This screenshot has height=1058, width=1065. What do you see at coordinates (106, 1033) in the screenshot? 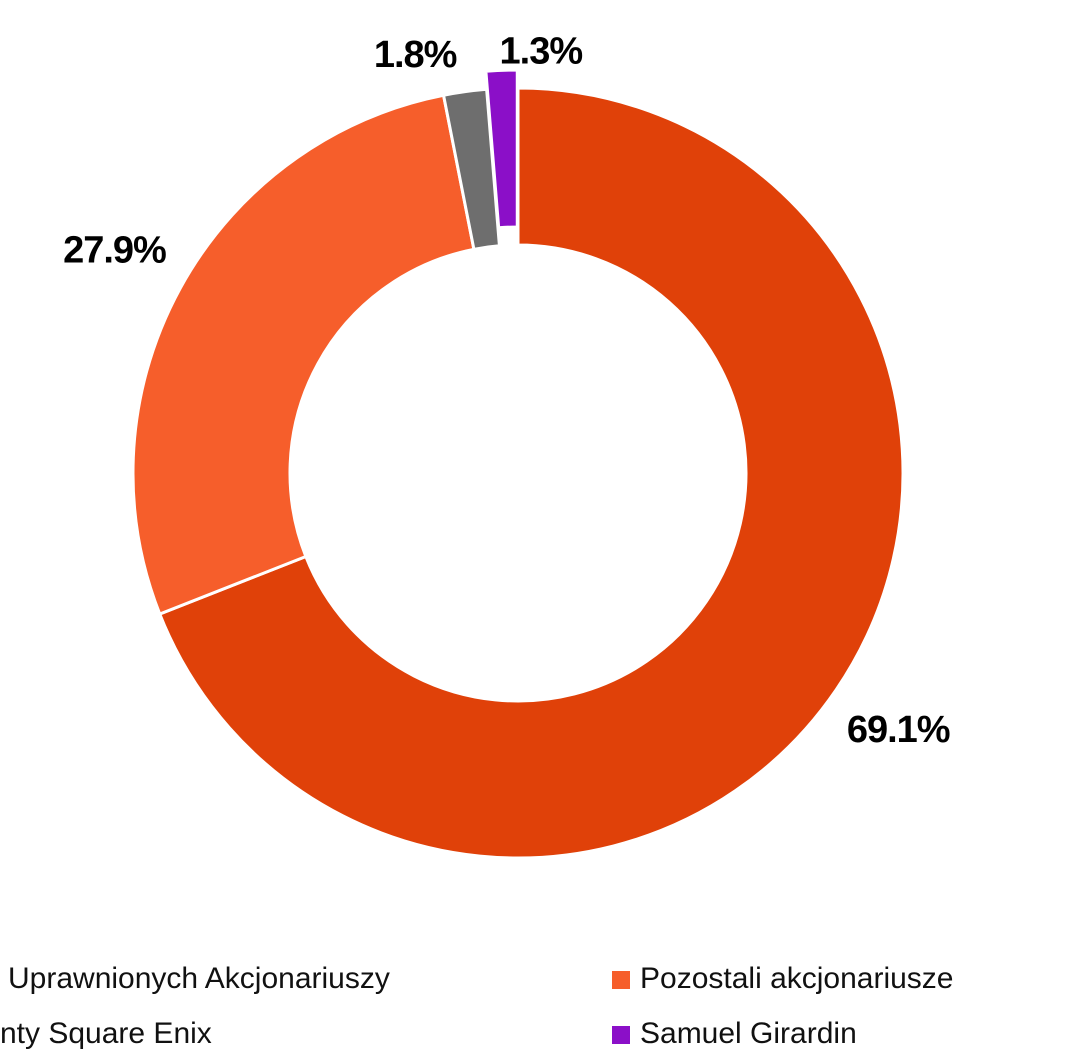
I see `legend-label: nty Square Enix` at bounding box center [106, 1033].